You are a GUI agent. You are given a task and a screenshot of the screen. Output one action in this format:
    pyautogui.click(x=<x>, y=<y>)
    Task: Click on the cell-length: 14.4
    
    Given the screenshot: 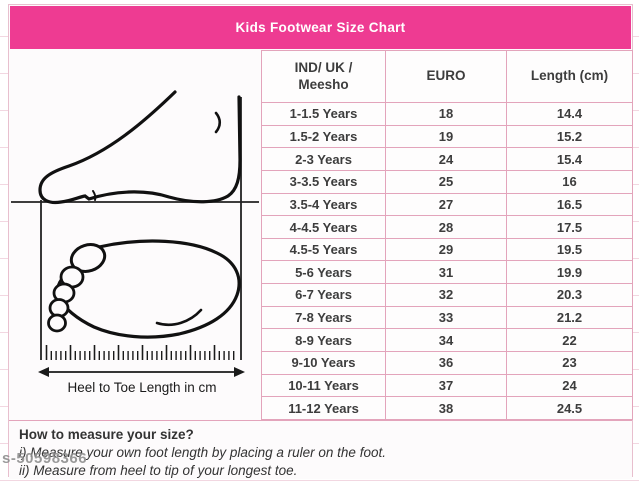 What is the action you would take?
    pyautogui.click(x=569, y=114)
    